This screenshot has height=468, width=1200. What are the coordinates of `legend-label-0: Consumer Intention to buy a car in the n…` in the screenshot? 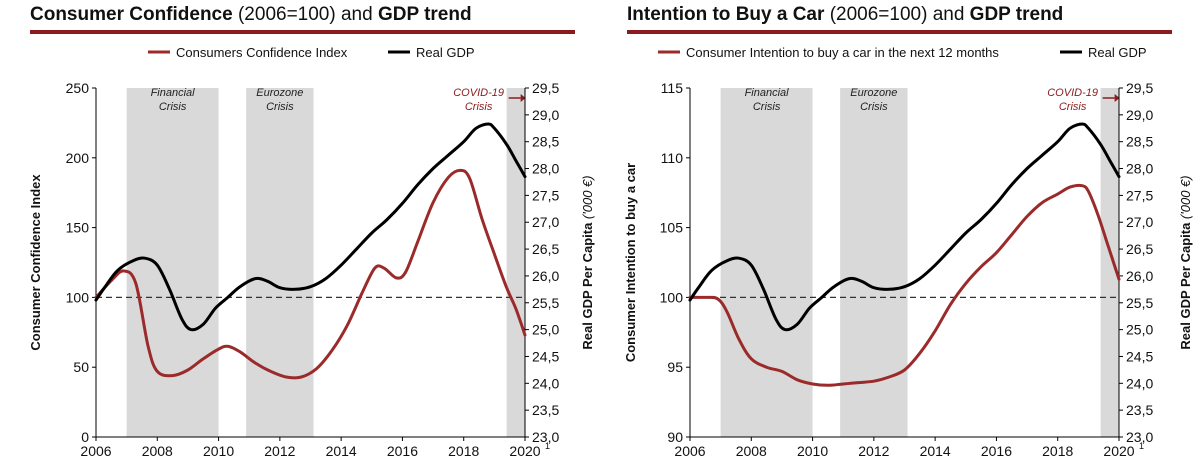 It's located at (842, 52).